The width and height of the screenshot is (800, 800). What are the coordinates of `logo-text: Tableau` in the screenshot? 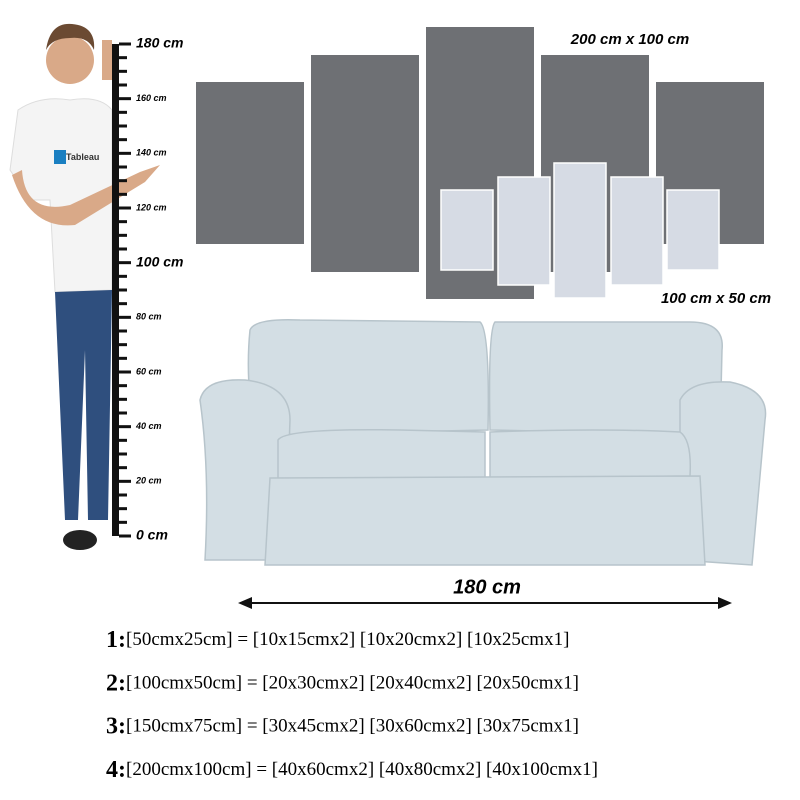 It's located at (82, 157).